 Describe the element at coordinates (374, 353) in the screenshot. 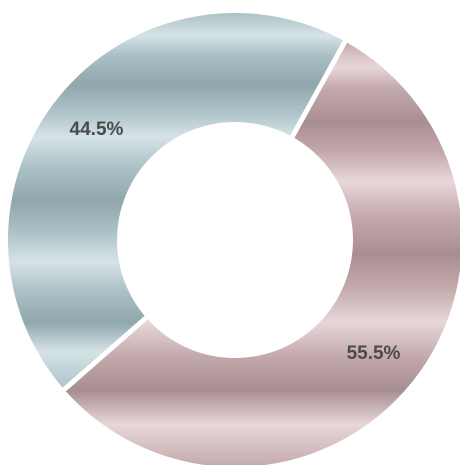

I see `slice-label-1: 55.5%` at that location.